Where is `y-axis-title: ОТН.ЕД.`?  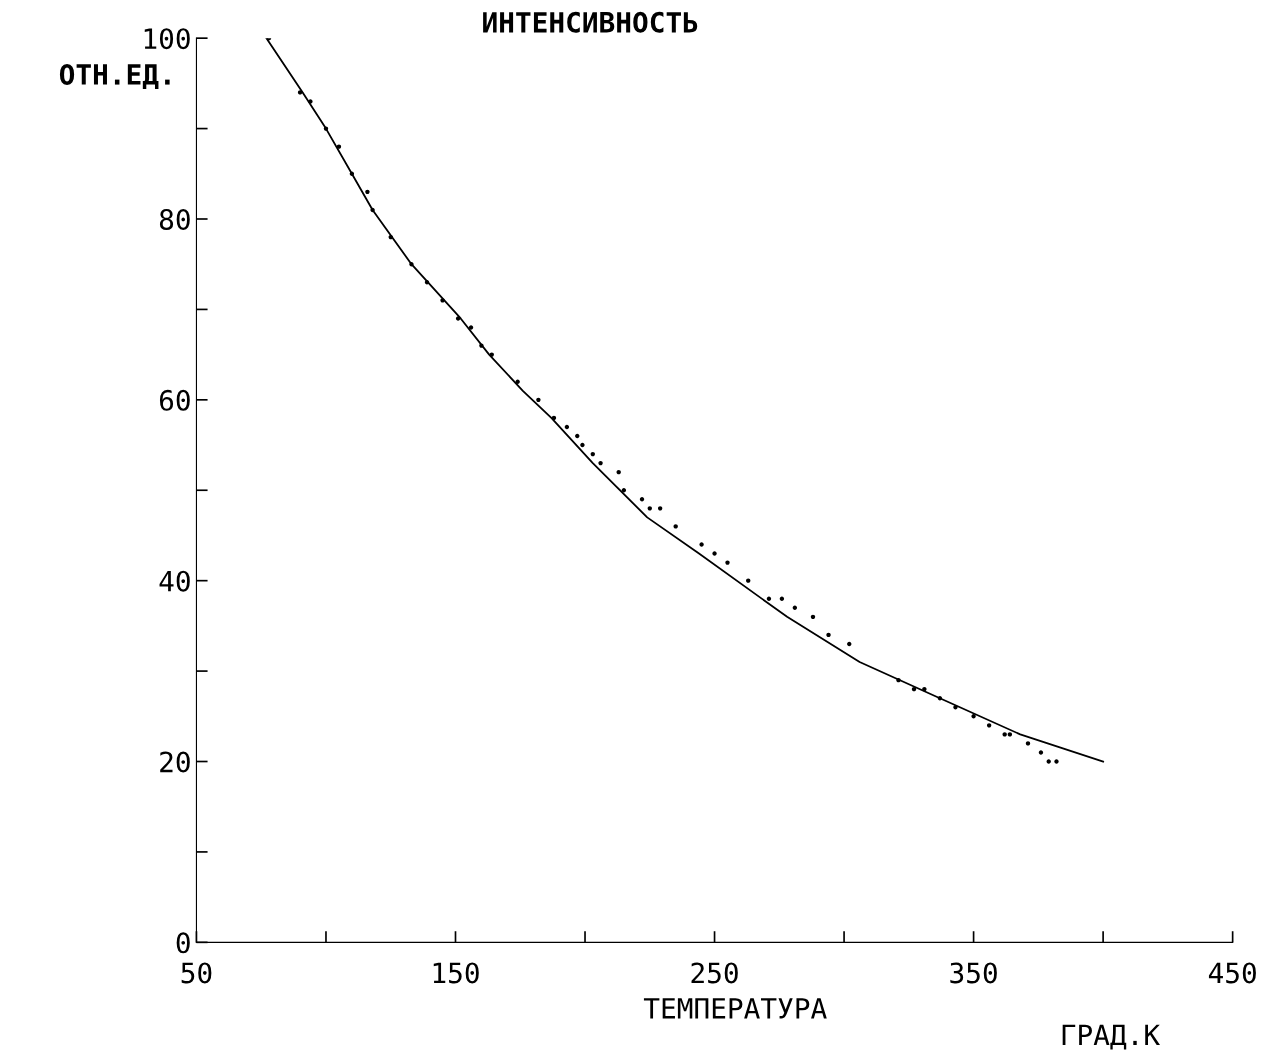
y-axis-title: ОТН.ЕД. is located at coordinates (114, 76).